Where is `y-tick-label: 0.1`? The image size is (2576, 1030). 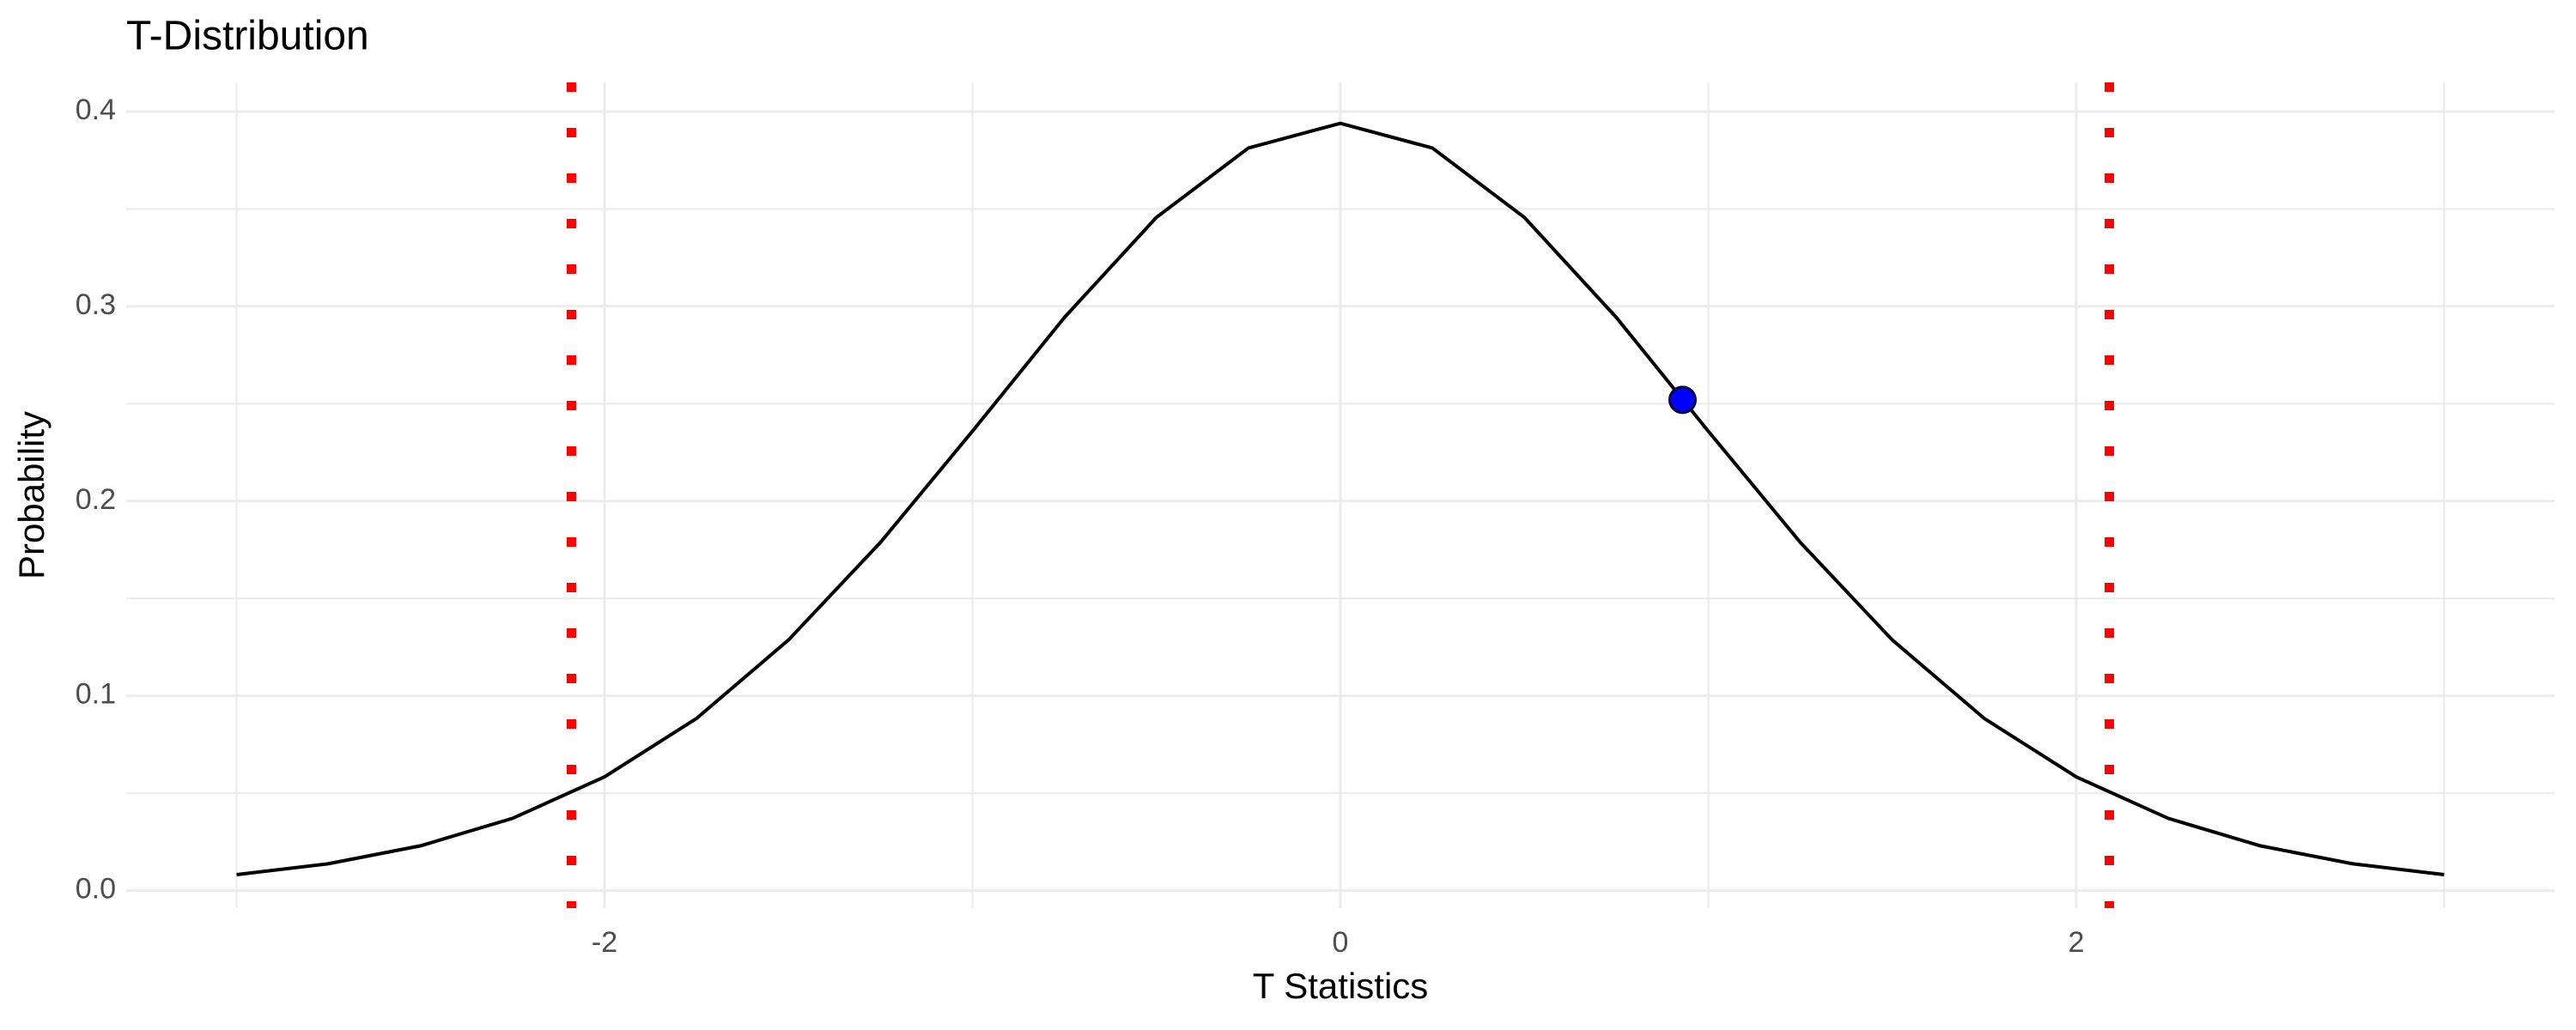
y-tick-label: 0.1 is located at coordinates (96, 694).